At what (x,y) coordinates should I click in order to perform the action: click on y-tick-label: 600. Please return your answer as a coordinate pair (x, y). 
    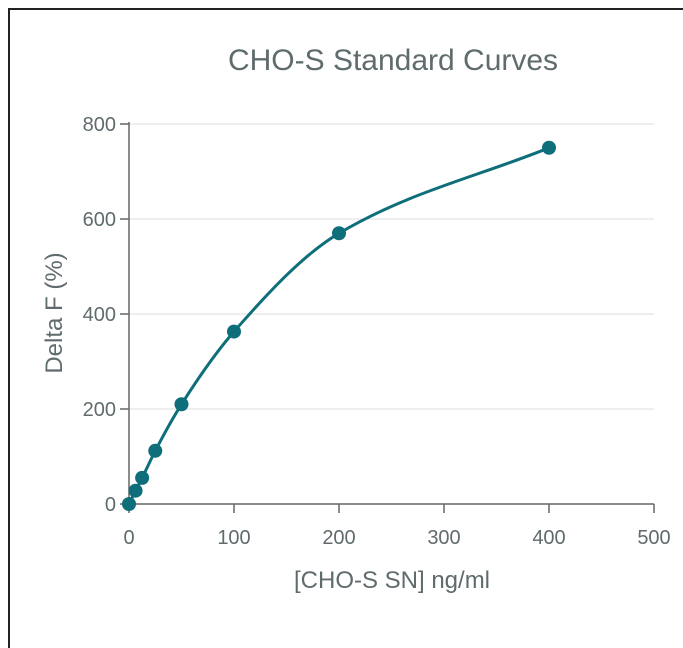
    Looking at the image, I should click on (99, 220).